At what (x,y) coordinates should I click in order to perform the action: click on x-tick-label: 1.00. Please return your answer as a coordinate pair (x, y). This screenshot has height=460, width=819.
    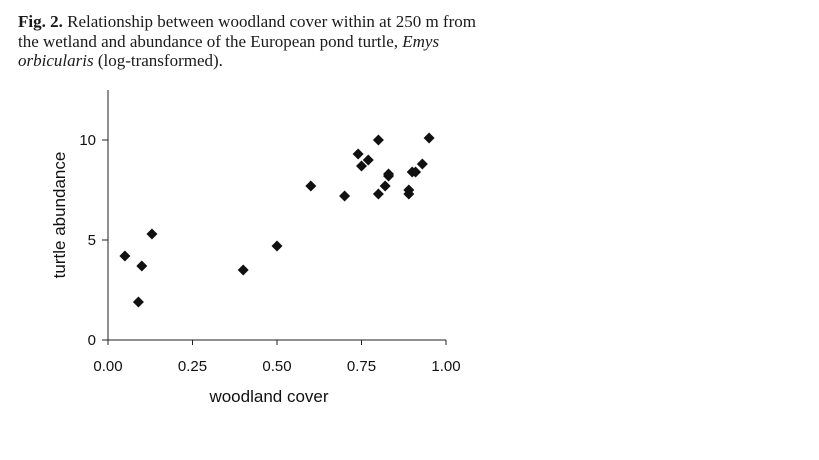
    Looking at the image, I should click on (445, 366).